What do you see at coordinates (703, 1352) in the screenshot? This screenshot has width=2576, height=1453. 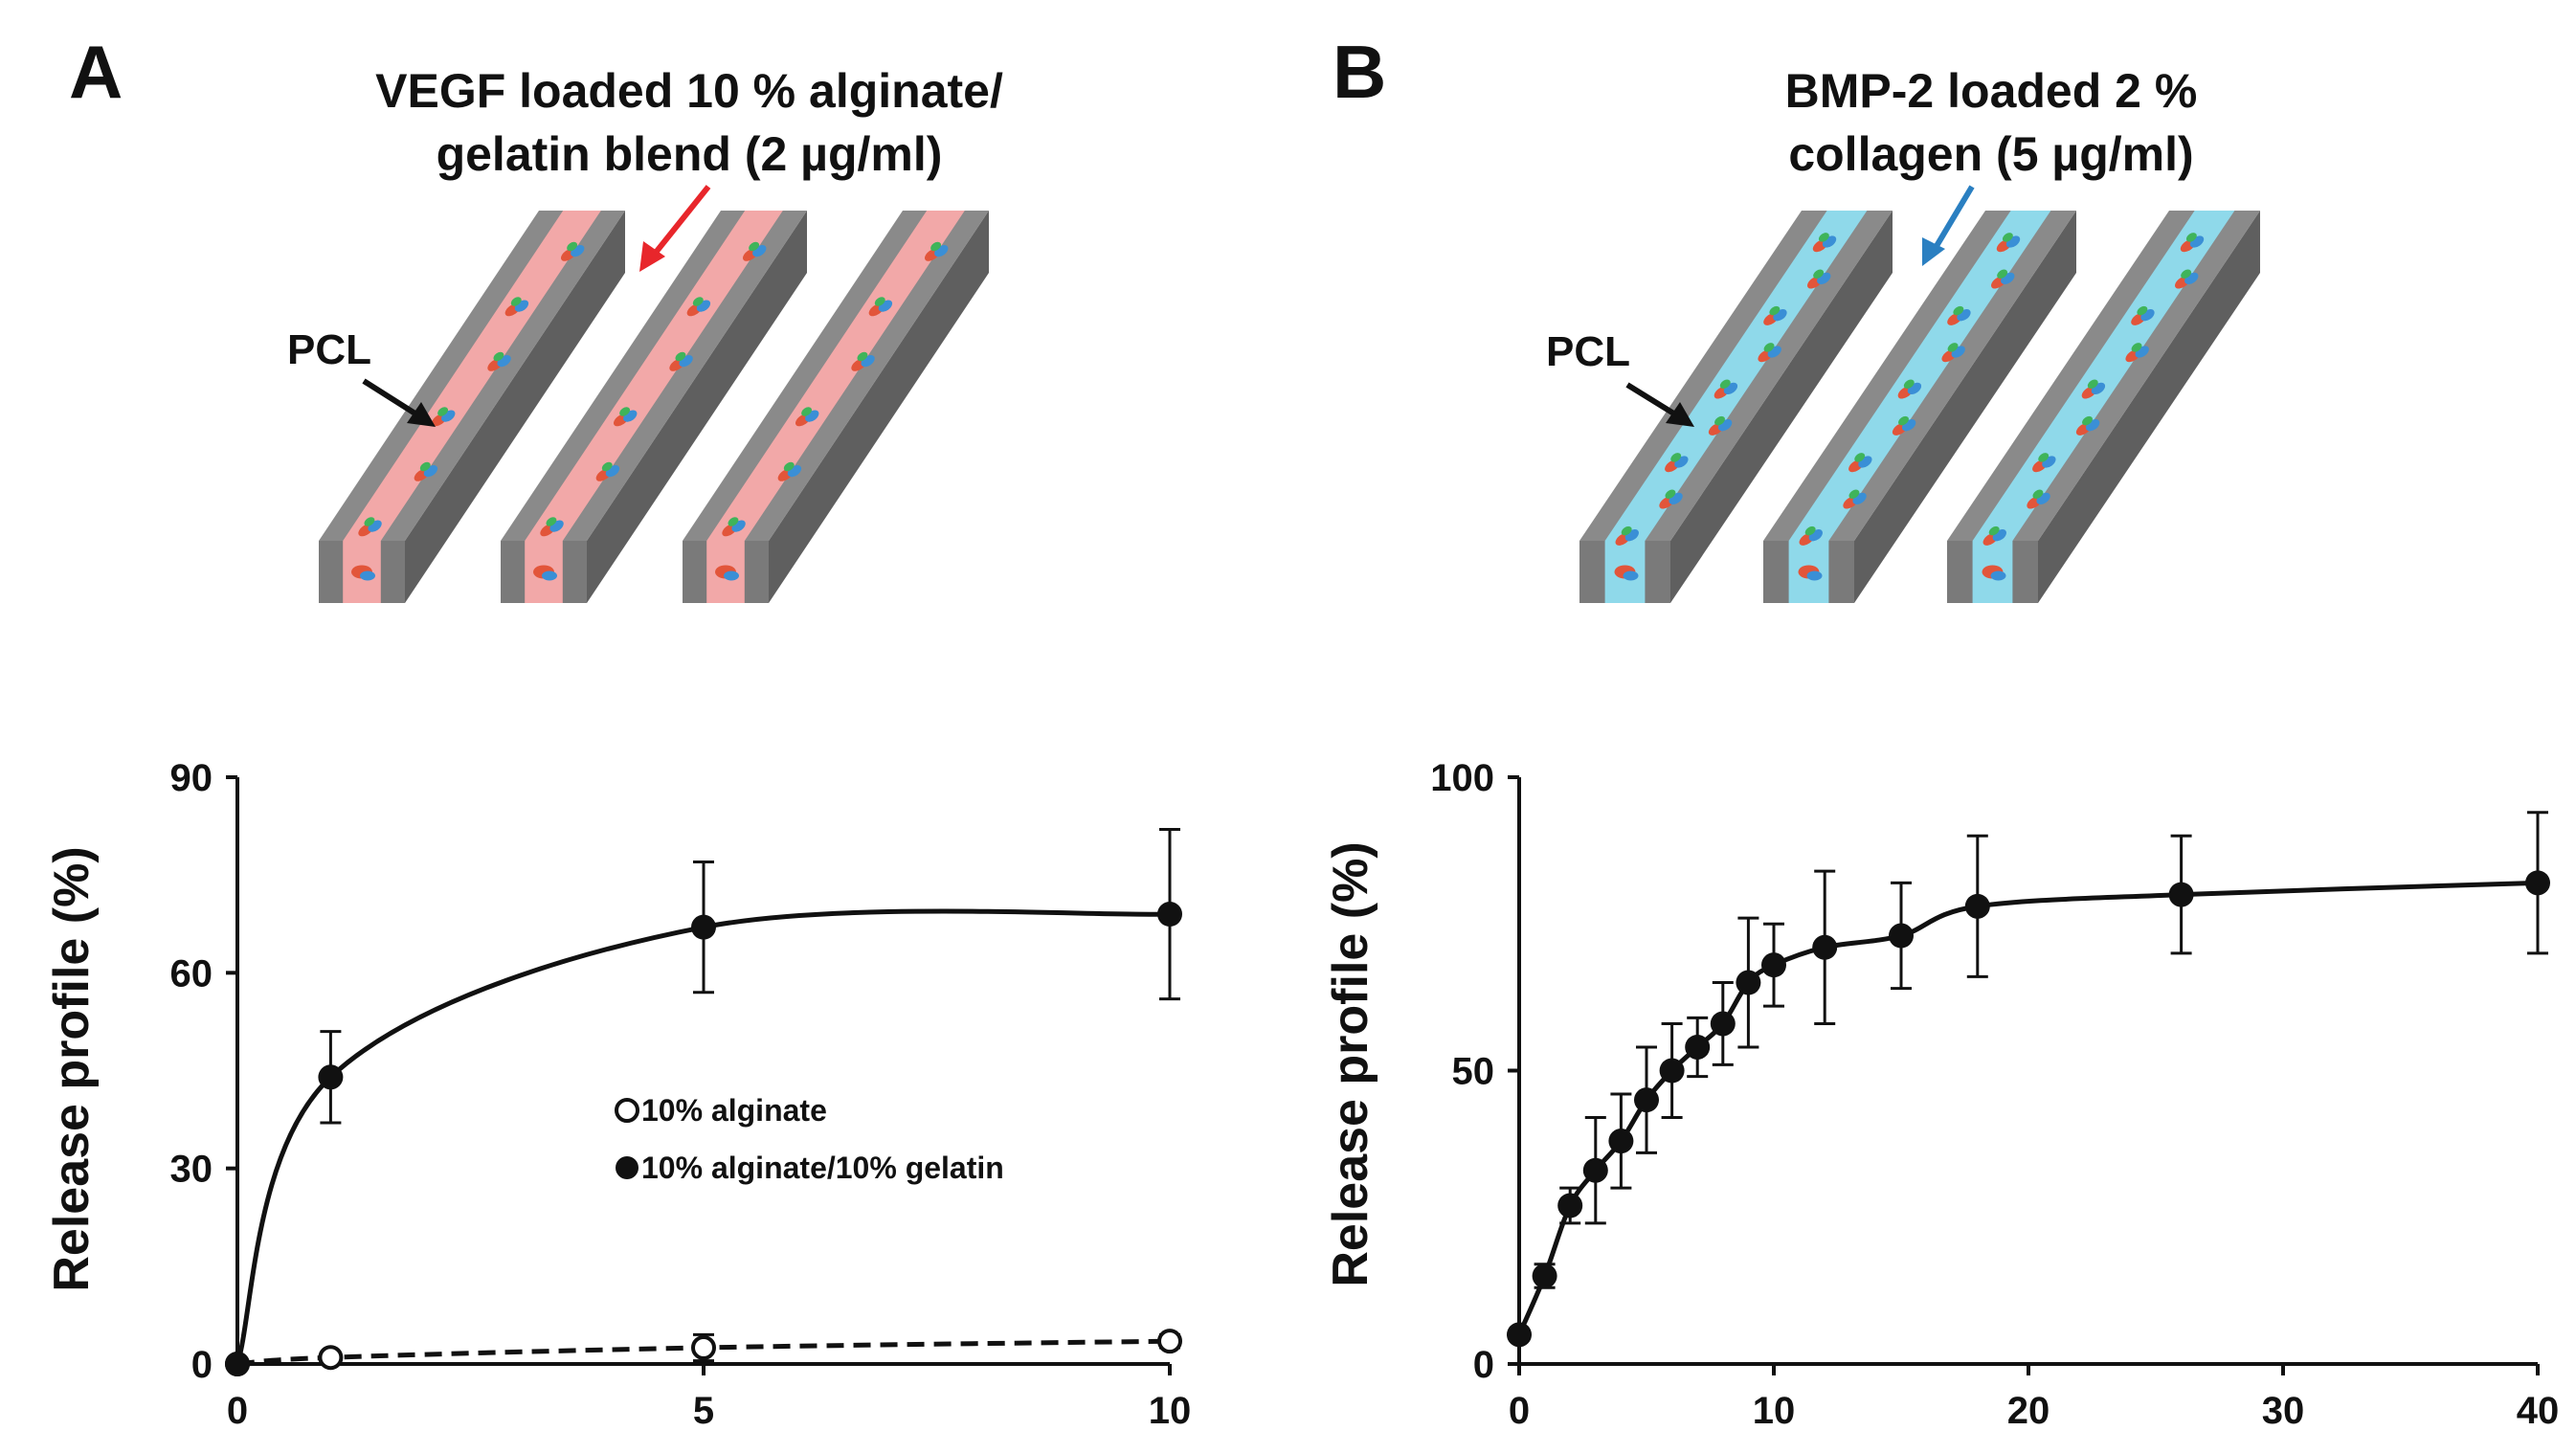 I see `series-0-line` at bounding box center [703, 1352].